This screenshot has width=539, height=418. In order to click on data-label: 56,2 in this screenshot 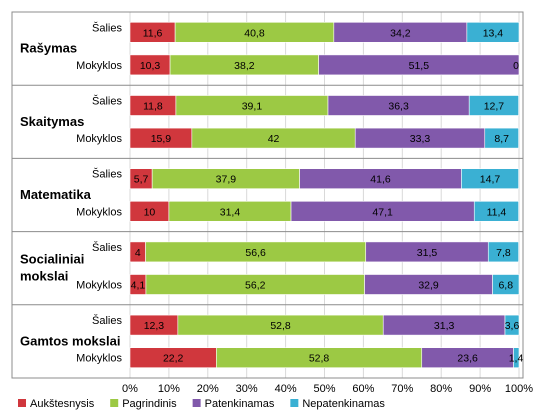, I will do `click(255, 286)`.